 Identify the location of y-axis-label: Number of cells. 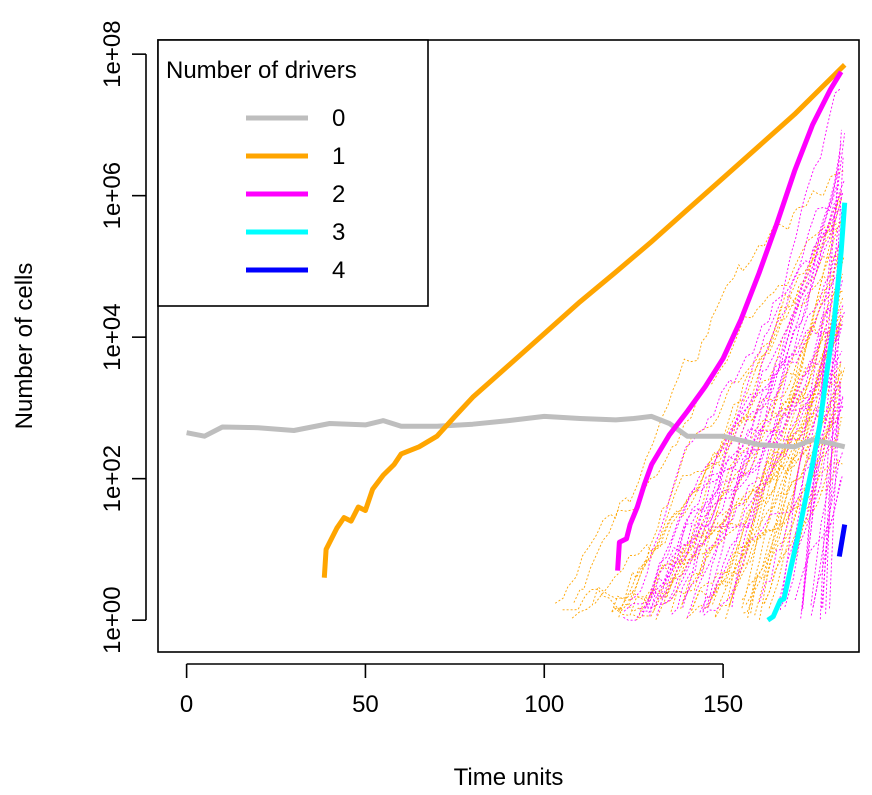
(24, 346).